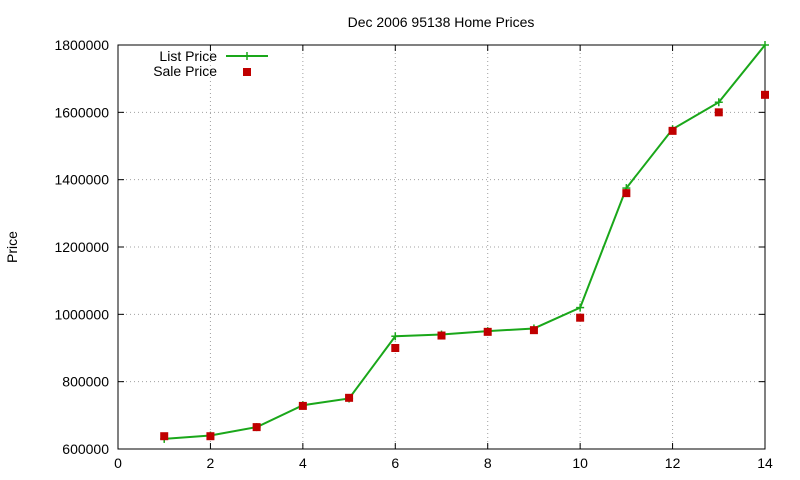 This screenshot has height=480, width=800. I want to click on chart-title: Dec 2006 95138 Home Prices, so click(441, 22).